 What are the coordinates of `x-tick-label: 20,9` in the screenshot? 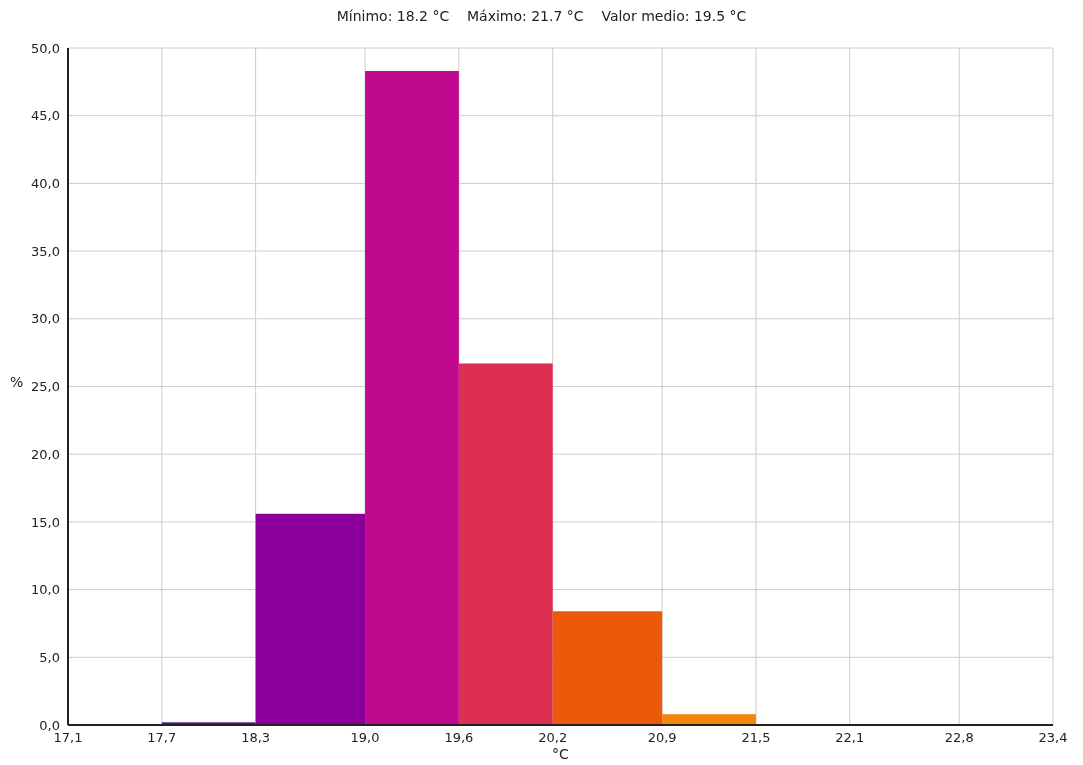 It's located at (662, 738).